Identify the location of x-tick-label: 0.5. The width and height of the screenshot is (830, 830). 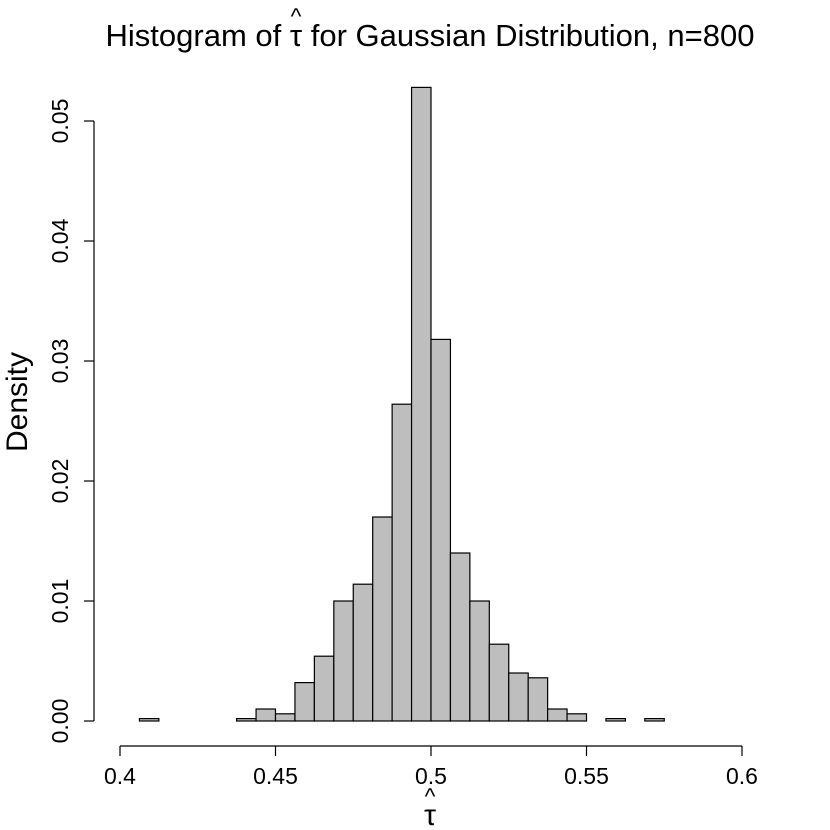
(431, 776).